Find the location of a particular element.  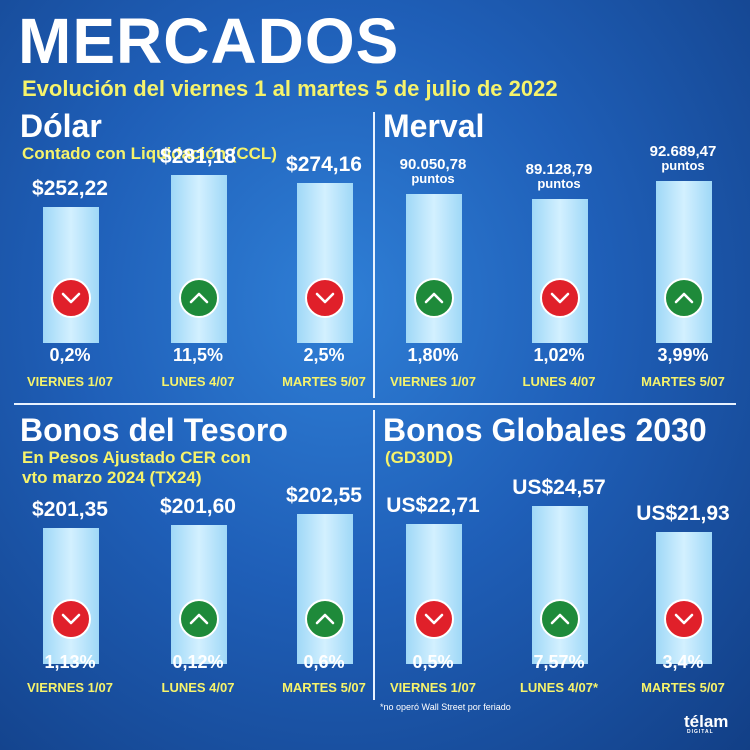

change-percent: 0,6% is located at coordinates (324, 662).